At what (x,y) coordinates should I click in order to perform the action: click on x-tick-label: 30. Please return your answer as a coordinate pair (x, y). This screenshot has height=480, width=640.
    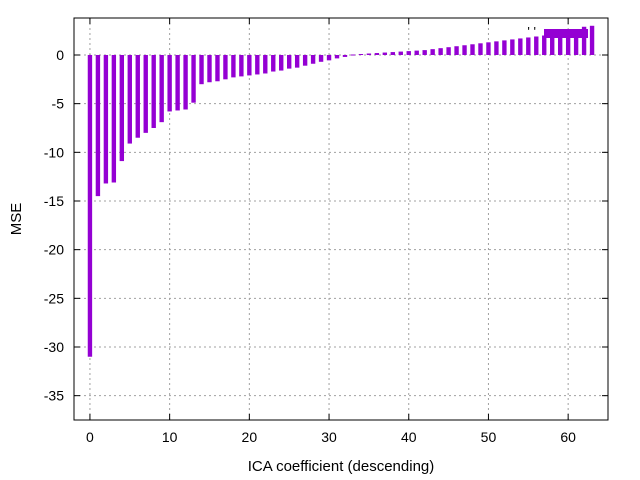
    Looking at the image, I should click on (329, 437).